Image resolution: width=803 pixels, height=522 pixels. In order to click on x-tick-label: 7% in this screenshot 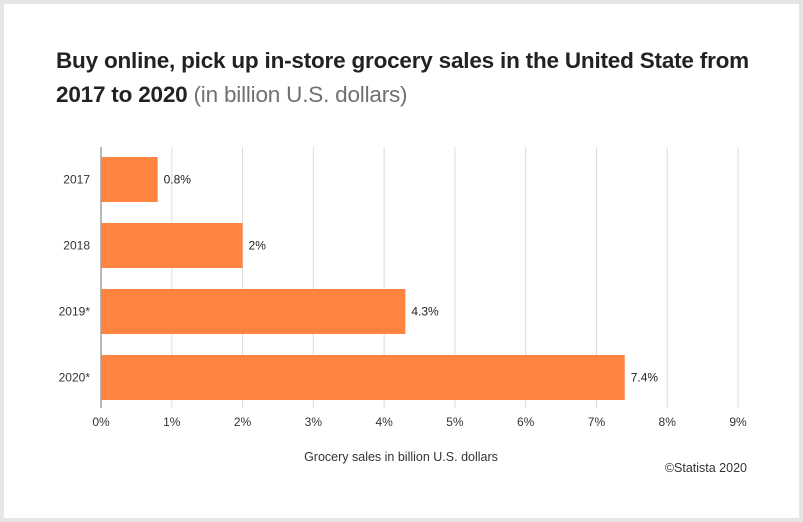, I will do `click(597, 422)`.